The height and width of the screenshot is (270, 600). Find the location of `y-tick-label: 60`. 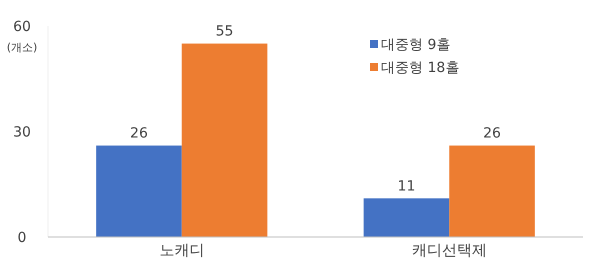

y-tick-label: 60 is located at coordinates (22, 26).